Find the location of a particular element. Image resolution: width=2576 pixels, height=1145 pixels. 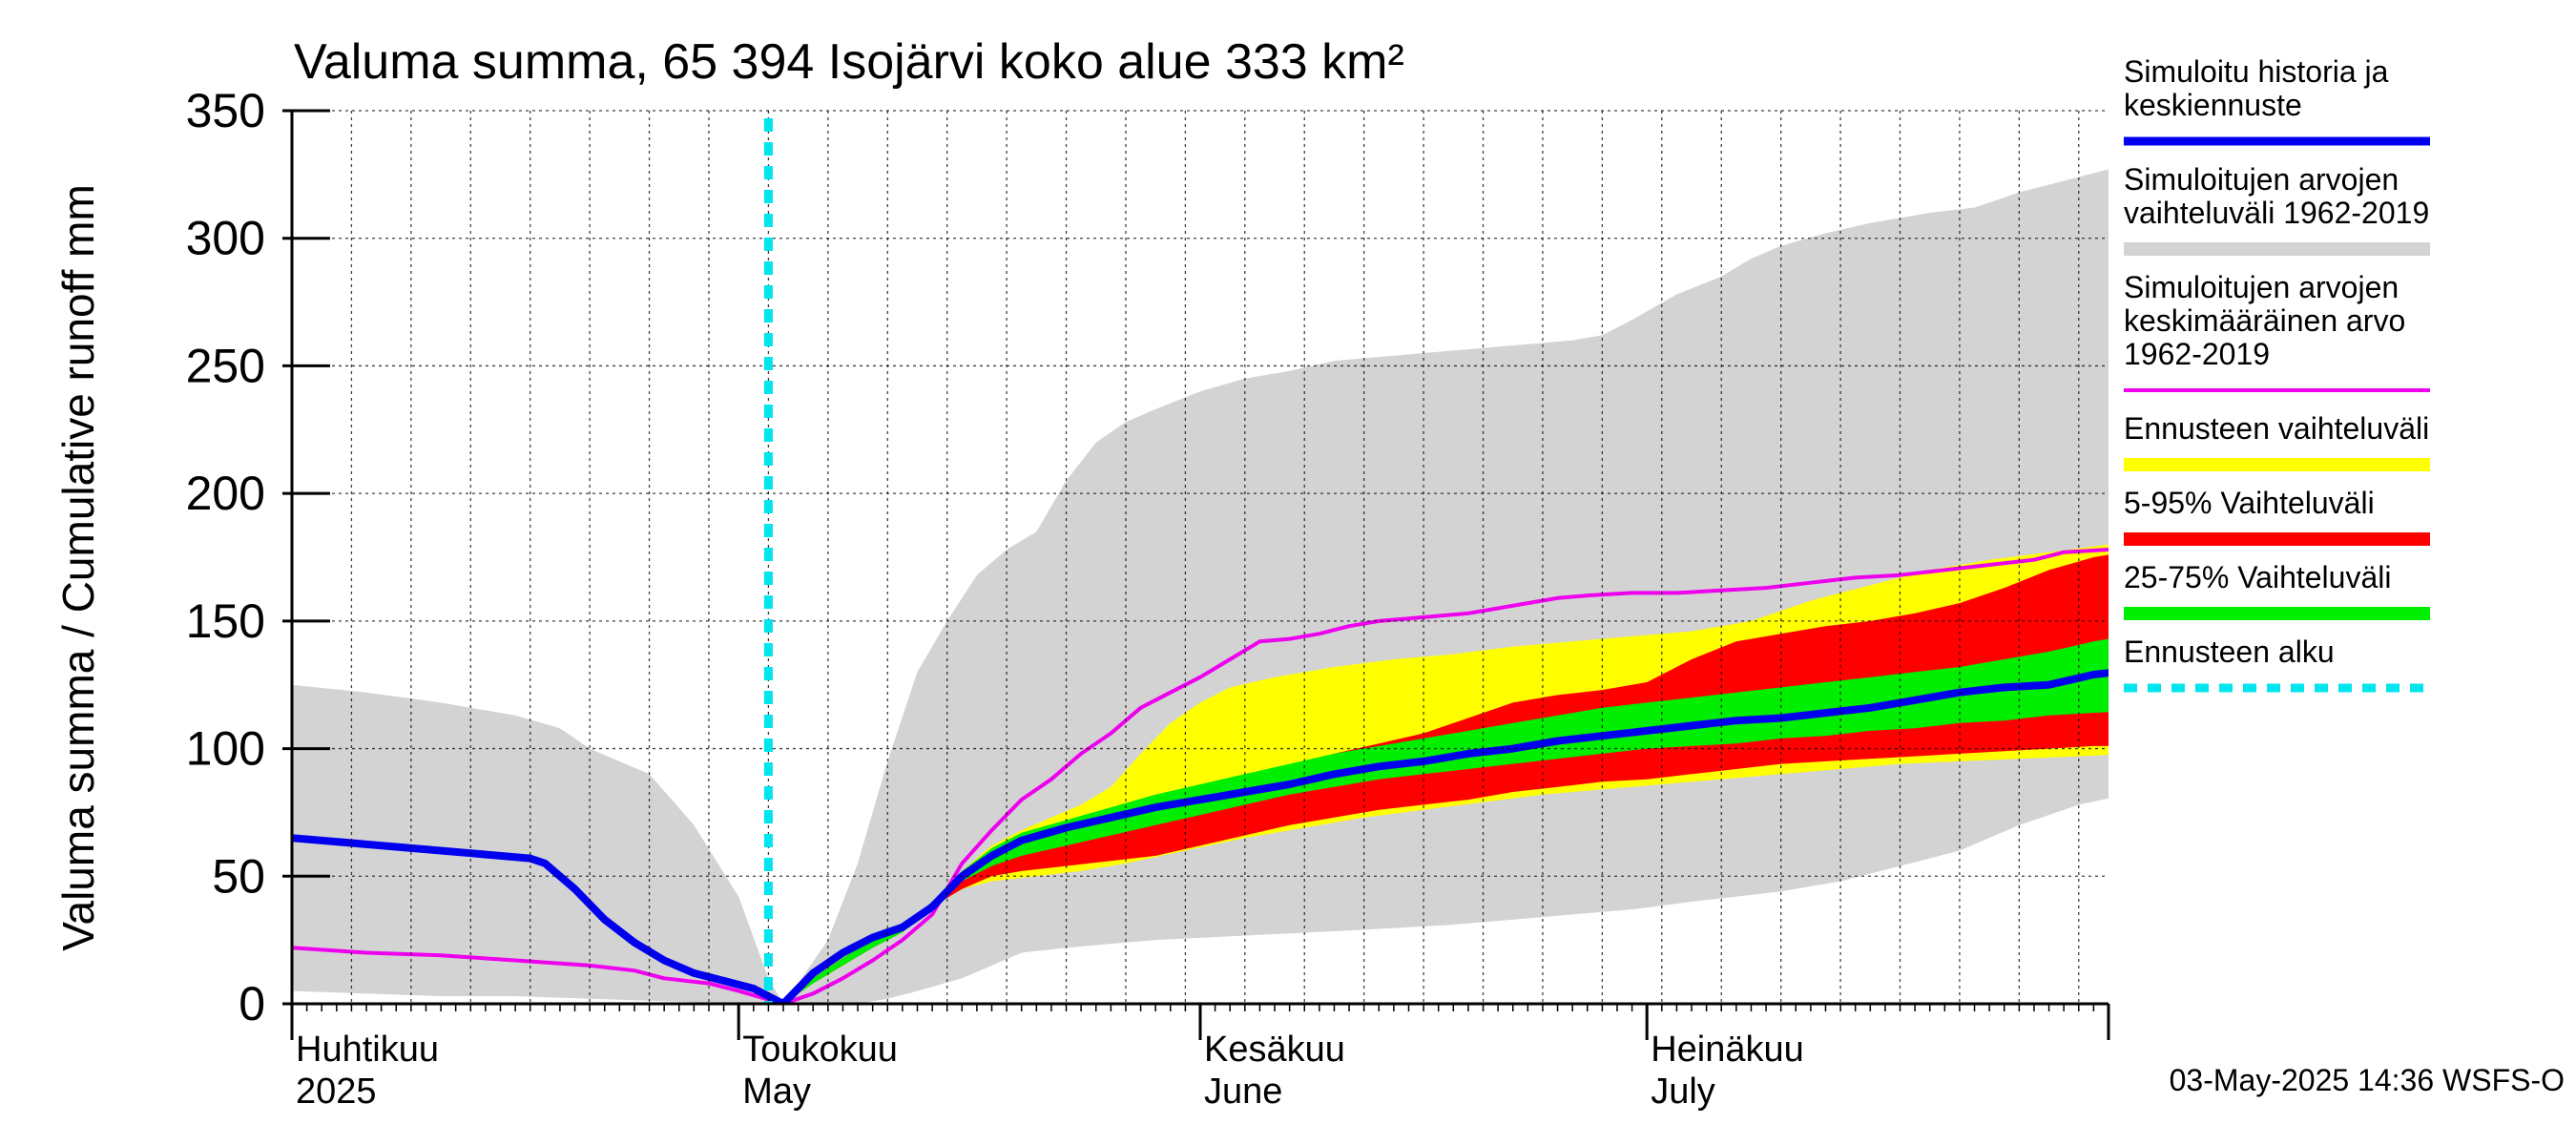

month-label-en: 2025 is located at coordinates (336, 1092).